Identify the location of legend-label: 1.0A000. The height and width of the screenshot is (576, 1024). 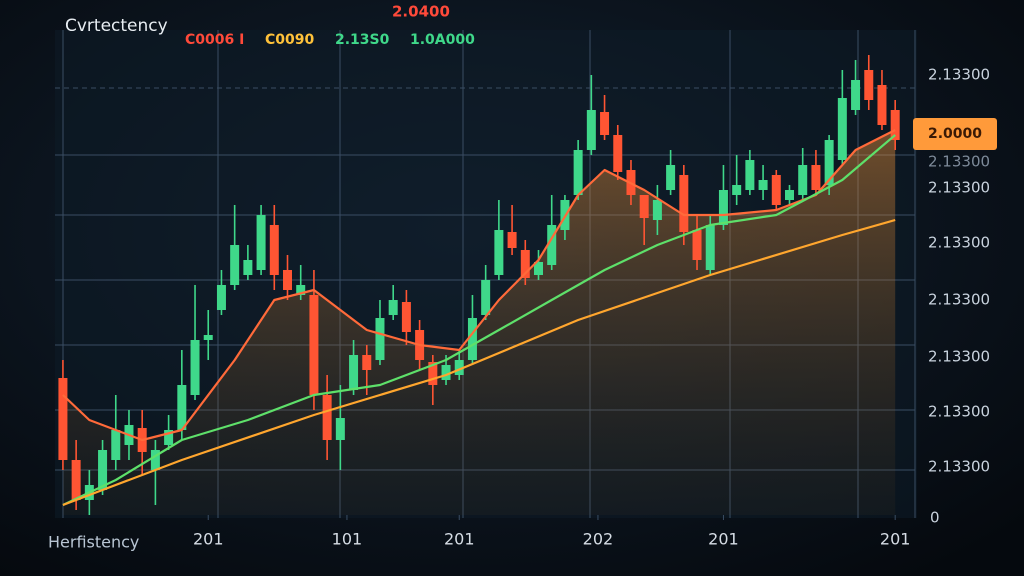
(442, 40).